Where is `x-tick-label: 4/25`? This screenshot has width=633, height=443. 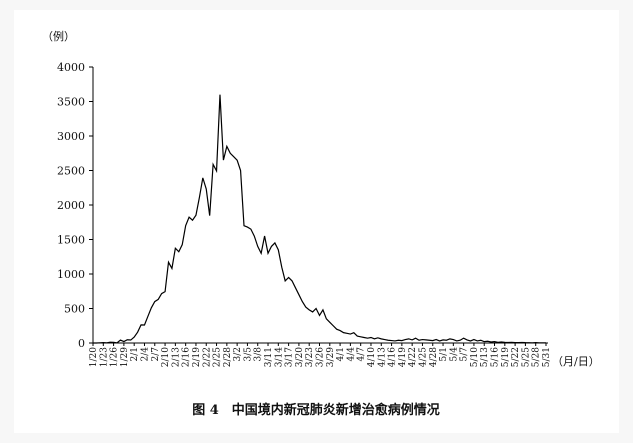 x-tick-label: 4/25 is located at coordinates (423, 357).